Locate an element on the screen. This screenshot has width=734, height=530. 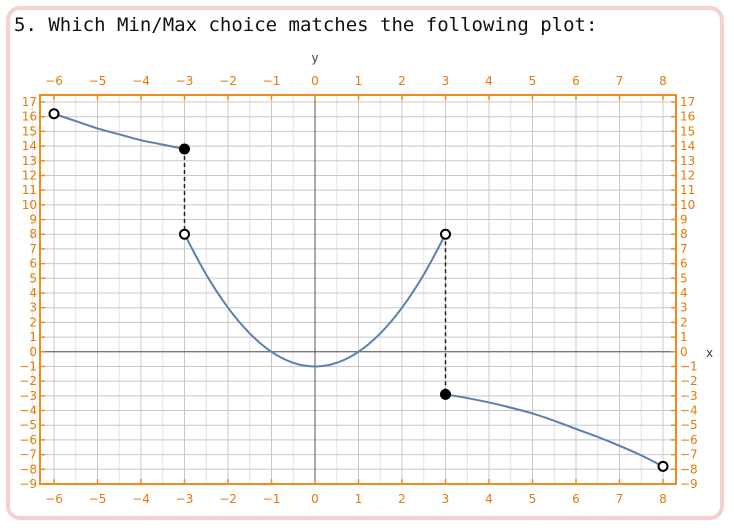
y-tick-label-right: −3 is located at coordinates (689, 396).